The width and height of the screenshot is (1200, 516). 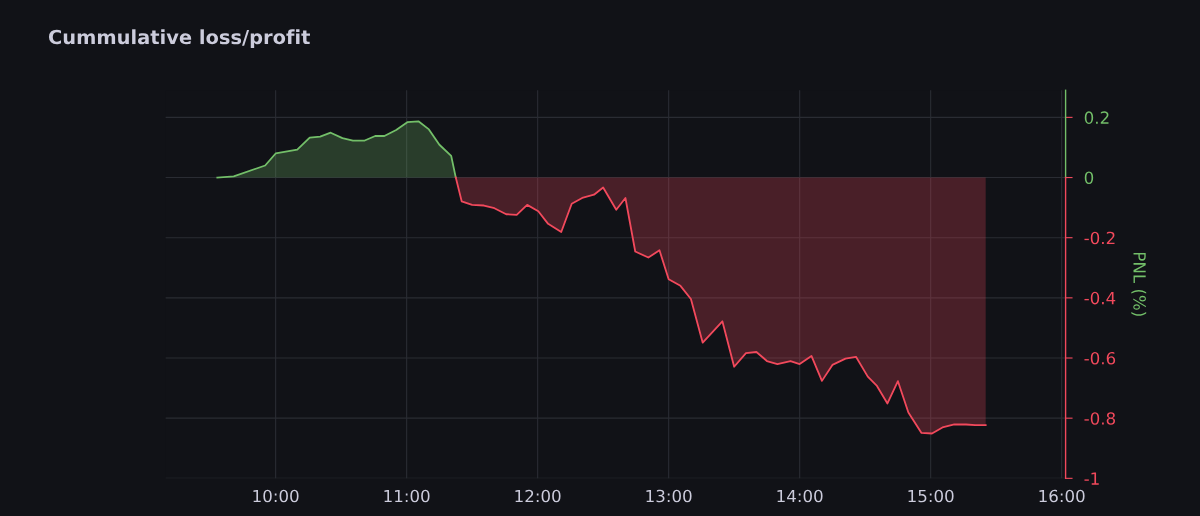 I want to click on x-tick-label: 14:00, so click(x=800, y=496).